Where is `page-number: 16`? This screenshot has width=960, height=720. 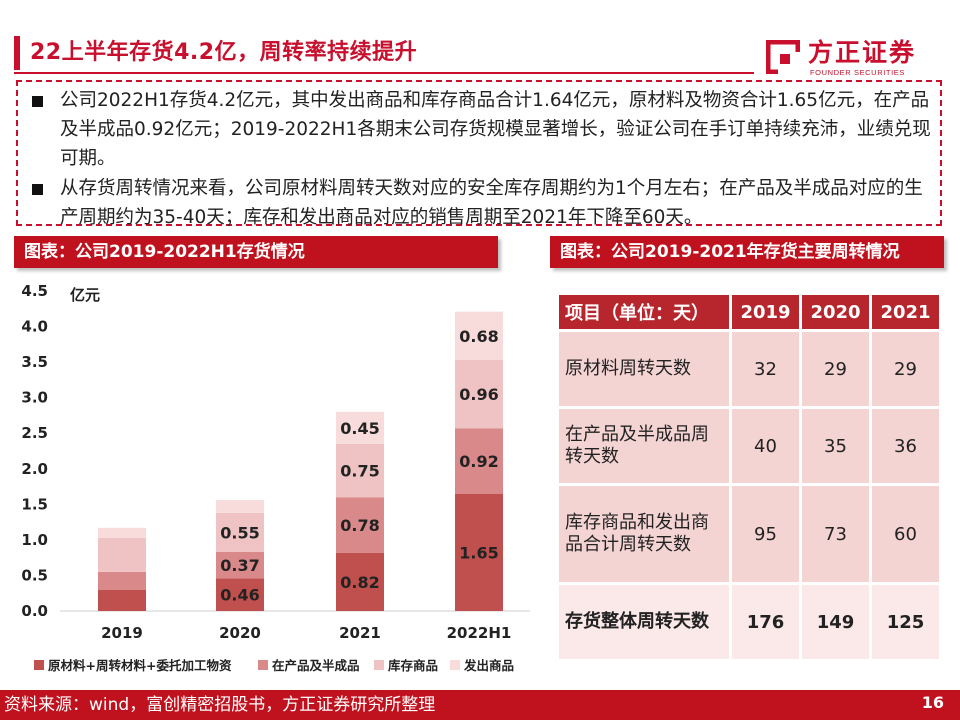 page-number: 16 is located at coordinates (932, 702).